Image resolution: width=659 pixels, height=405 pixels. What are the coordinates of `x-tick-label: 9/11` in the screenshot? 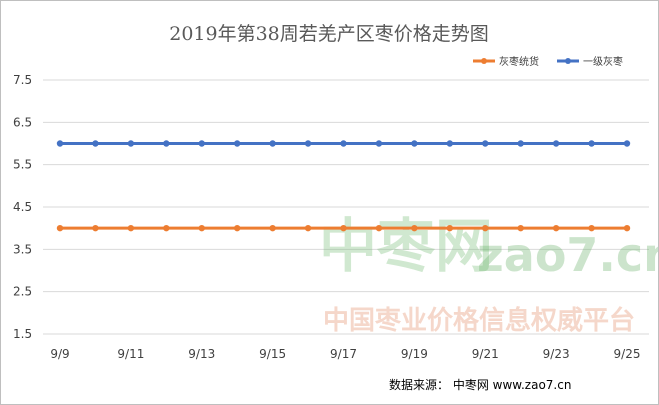 It's located at (130, 354).